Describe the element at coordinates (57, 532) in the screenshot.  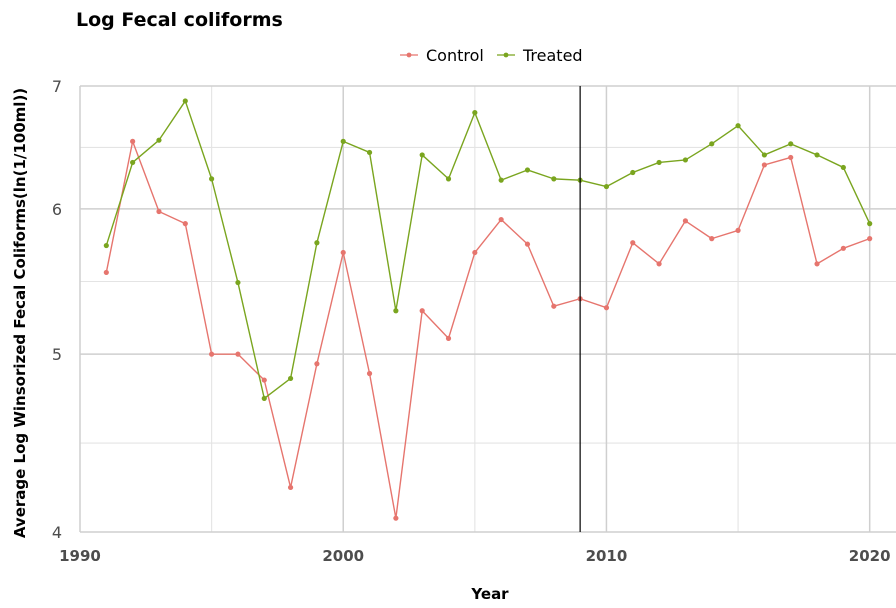
I see `y-tick-label: 4` at that location.